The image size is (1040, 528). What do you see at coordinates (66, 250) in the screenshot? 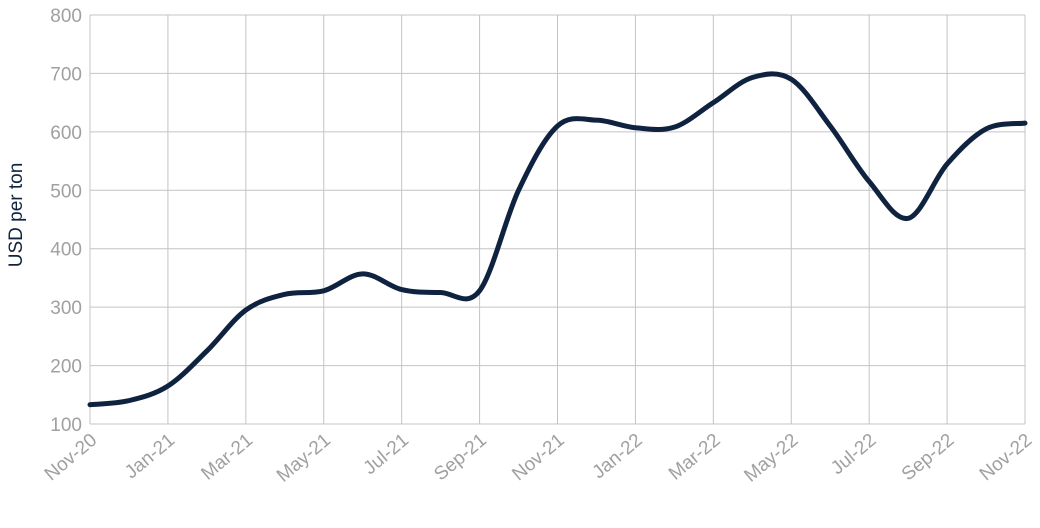
I see `y-tick-label: 400` at bounding box center [66, 250].